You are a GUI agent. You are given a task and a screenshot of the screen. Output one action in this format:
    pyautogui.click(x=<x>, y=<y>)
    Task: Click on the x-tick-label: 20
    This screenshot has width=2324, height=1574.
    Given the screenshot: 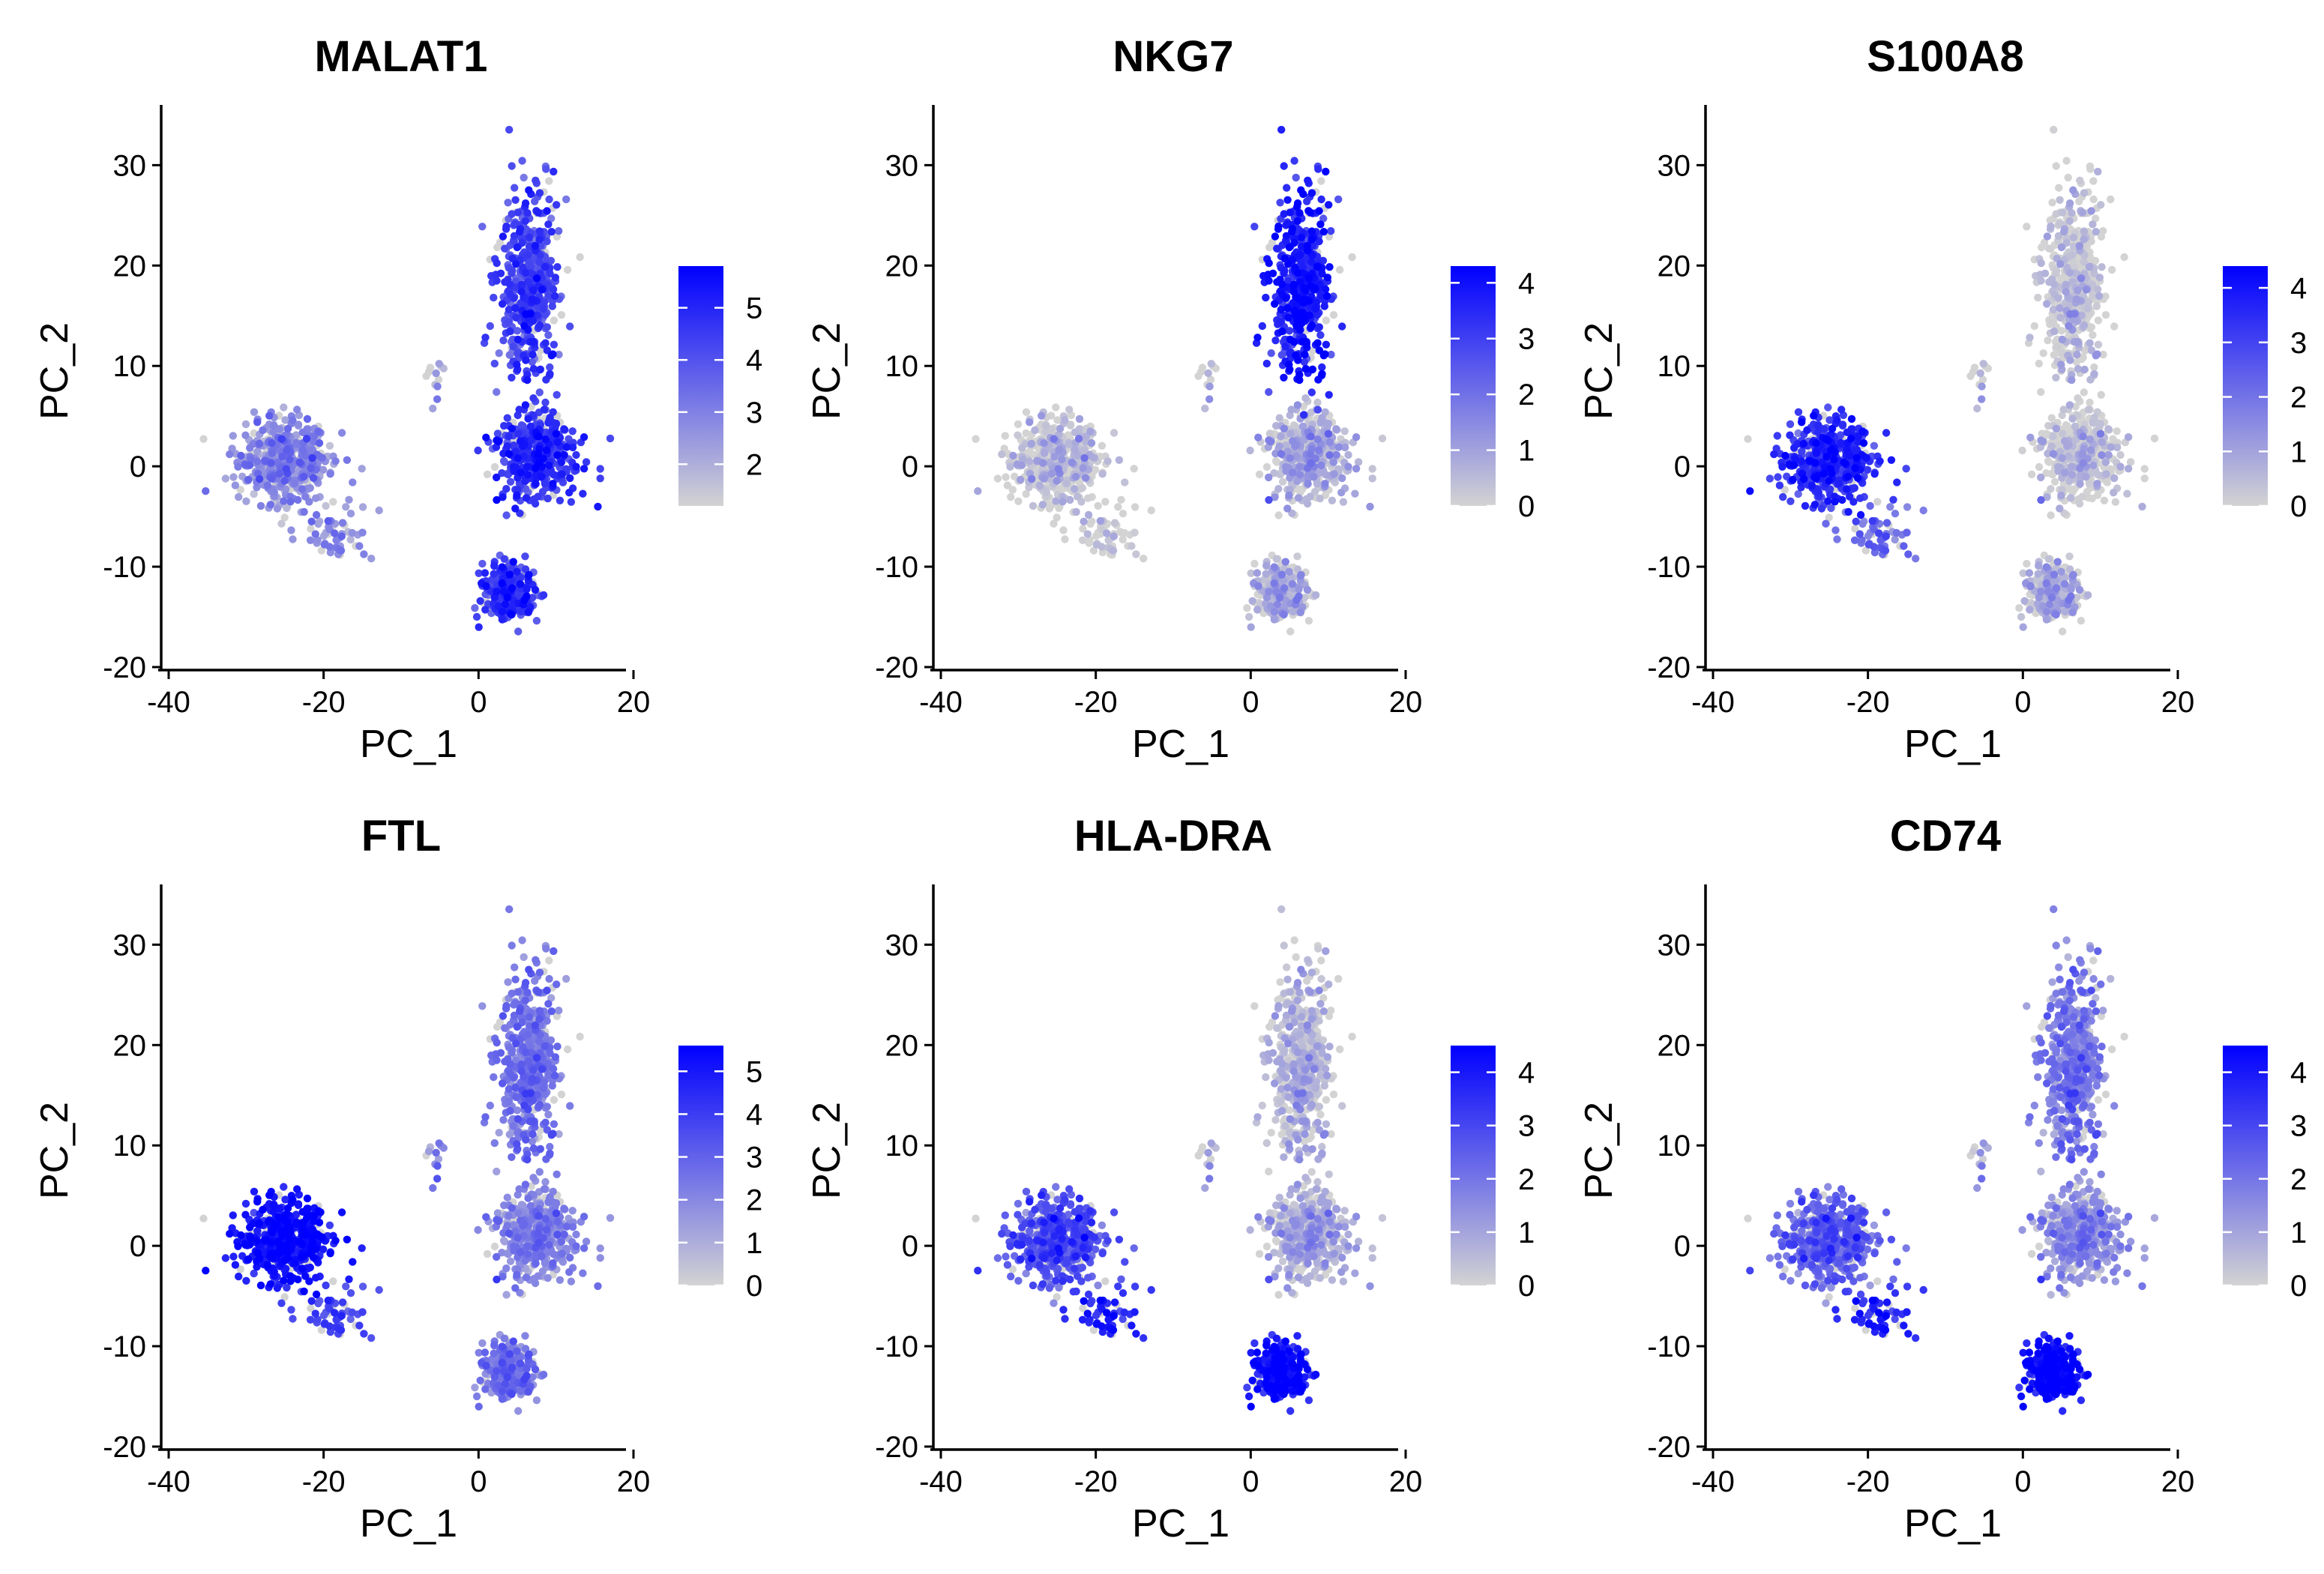 What is the action you would take?
    pyautogui.click(x=1406, y=702)
    